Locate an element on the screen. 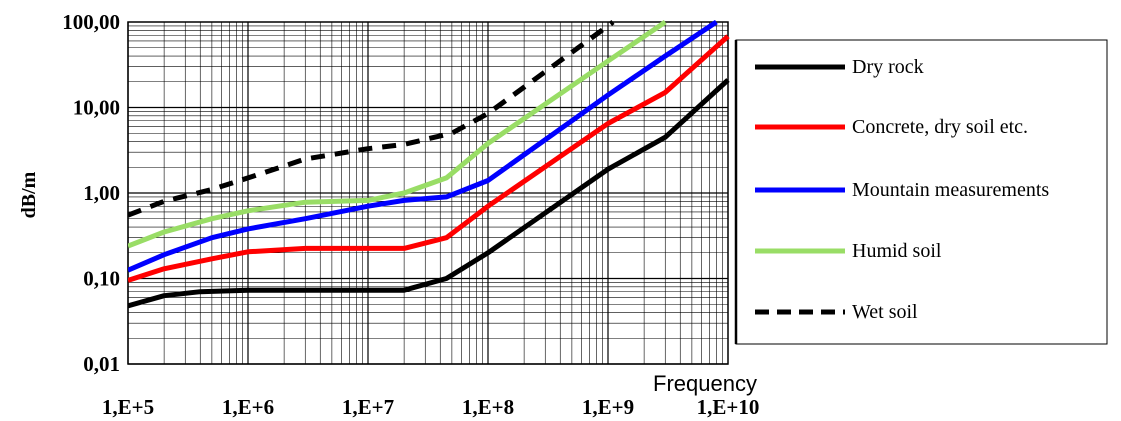  y-tick-label: 1,00 is located at coordinates (101, 193).